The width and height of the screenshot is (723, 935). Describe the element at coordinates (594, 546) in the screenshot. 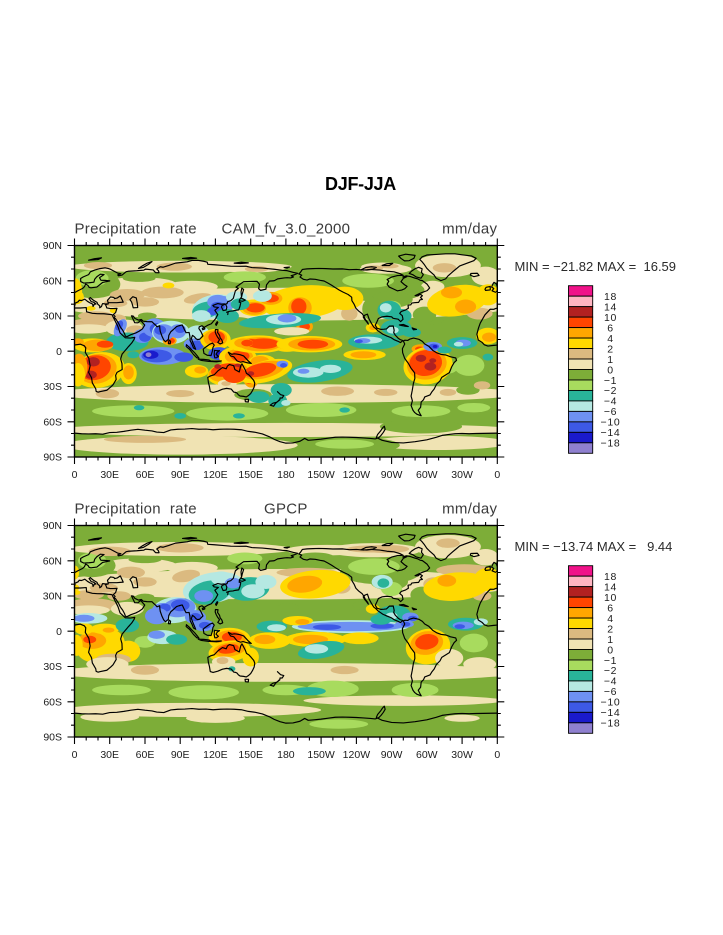

I see `svg-text: MIN = −13.74 MAX = 9.44` at that location.